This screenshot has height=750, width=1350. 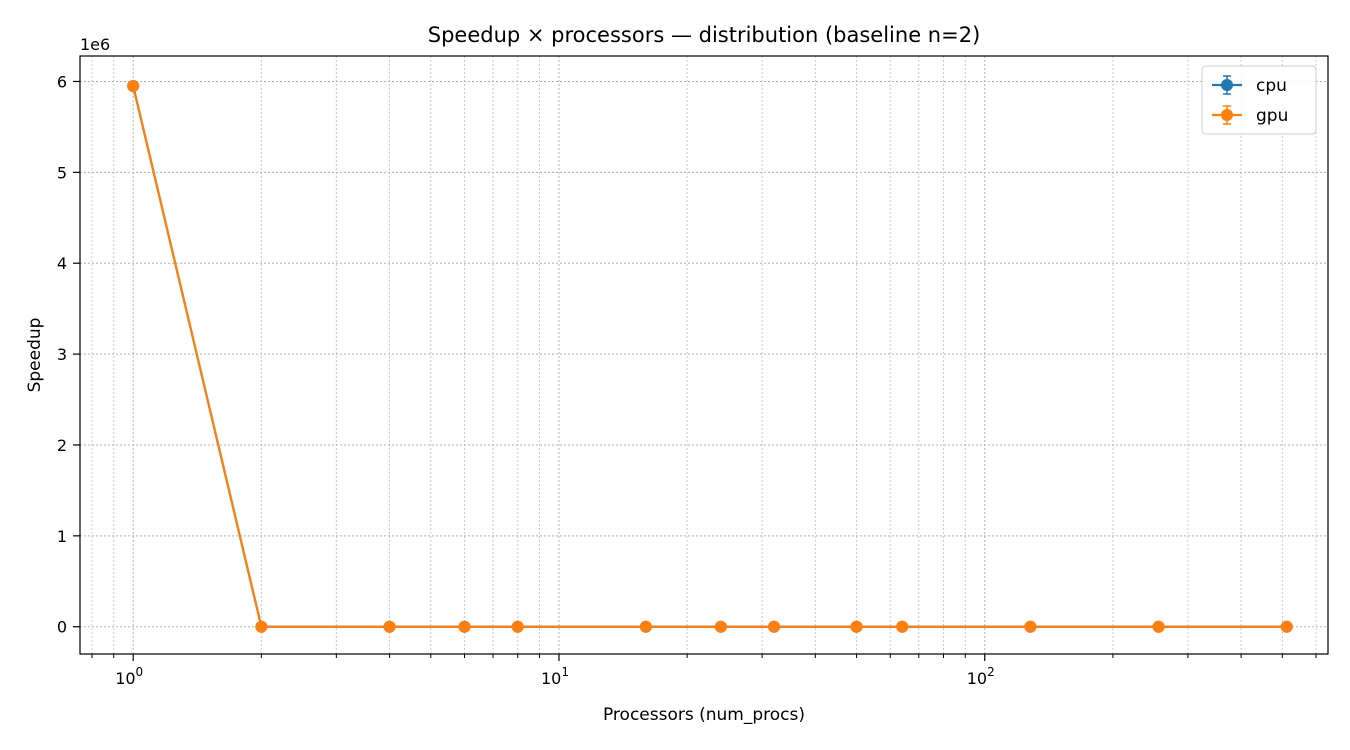 What do you see at coordinates (62, 172) in the screenshot?
I see `y-tick-label: 5` at bounding box center [62, 172].